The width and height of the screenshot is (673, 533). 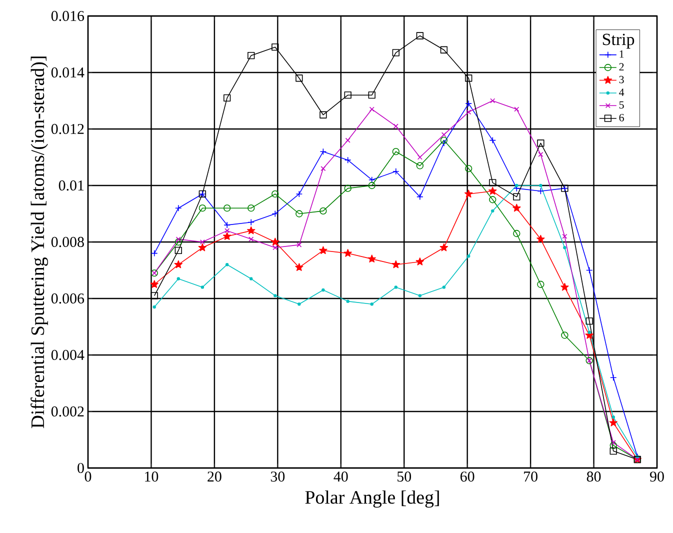 What do you see at coordinates (467, 477) in the screenshot?
I see `x-tick-label: 60` at bounding box center [467, 477].